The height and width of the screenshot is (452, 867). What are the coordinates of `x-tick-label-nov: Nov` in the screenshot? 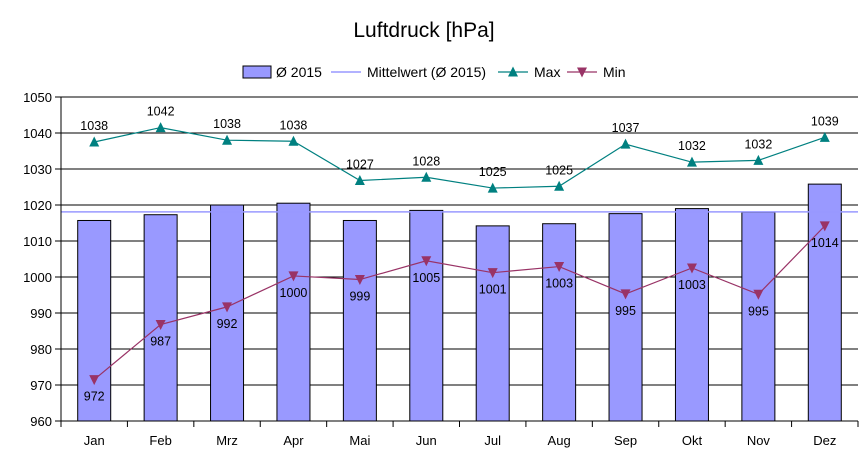 It's located at (759, 440).